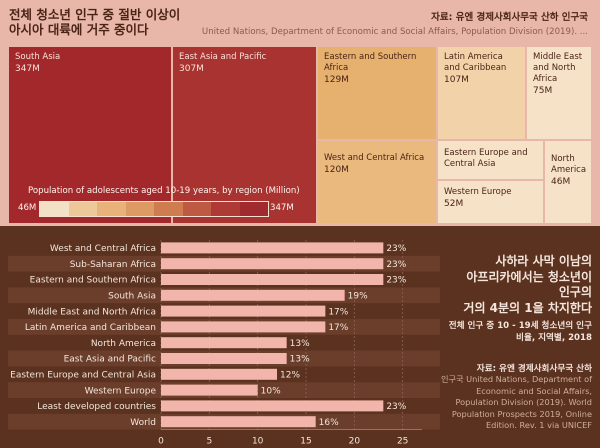 The image size is (600, 448). I want to click on treemap-tile-value: 307M, so click(191, 69).